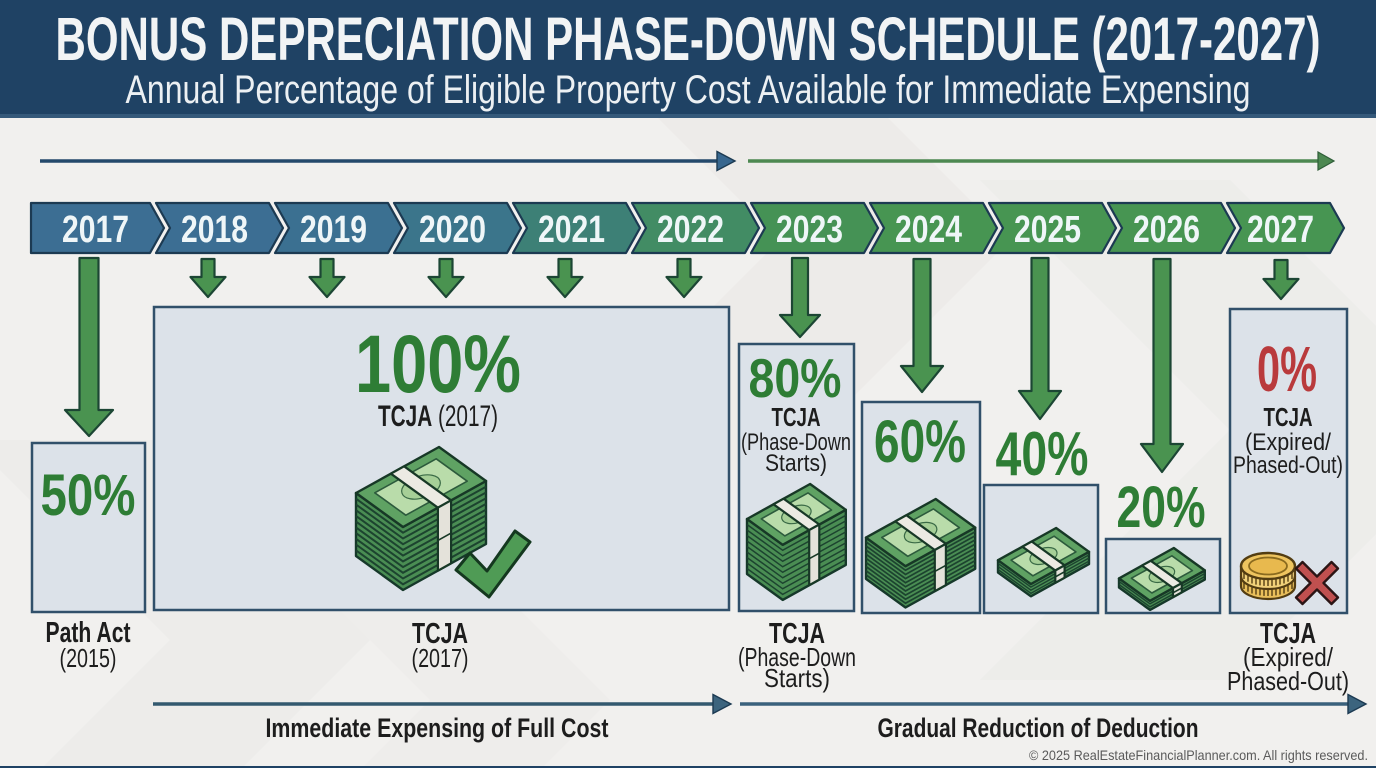 The width and height of the screenshot is (1376, 768). Describe the element at coordinates (88, 658) in the screenshot. I see `svg-text: (2015)` at that location.